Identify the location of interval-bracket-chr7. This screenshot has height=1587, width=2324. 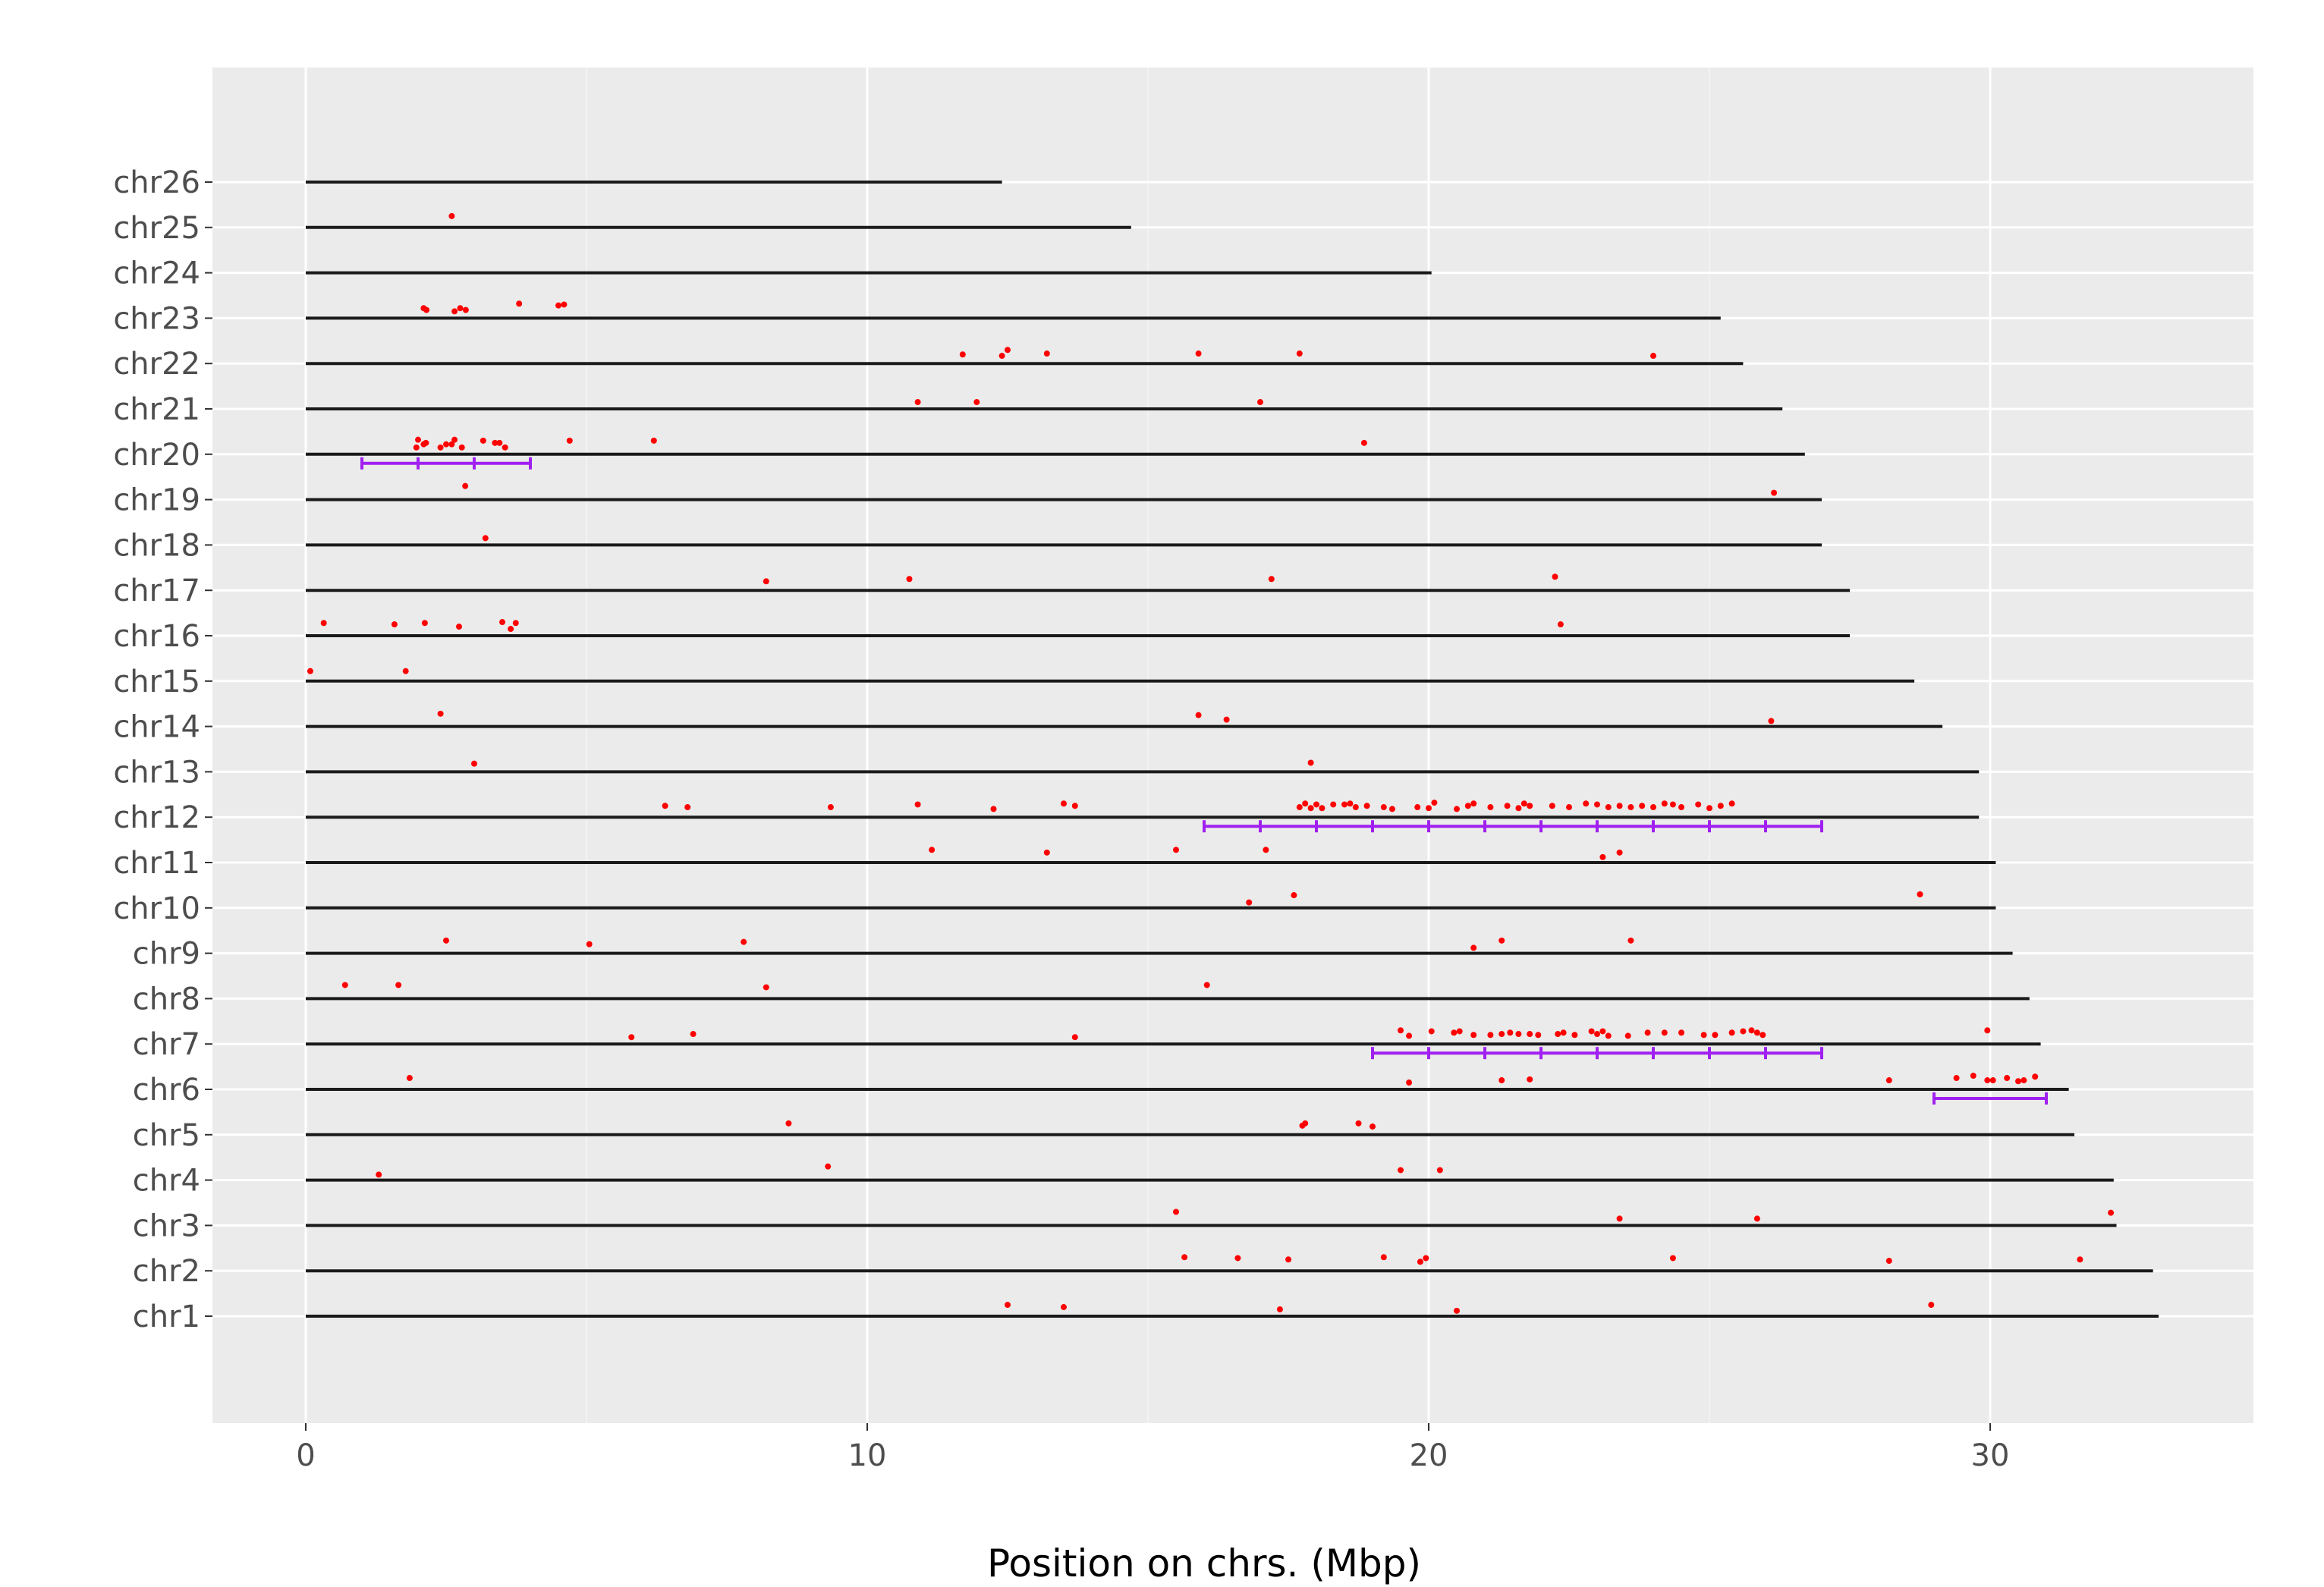
(1597, 1053).